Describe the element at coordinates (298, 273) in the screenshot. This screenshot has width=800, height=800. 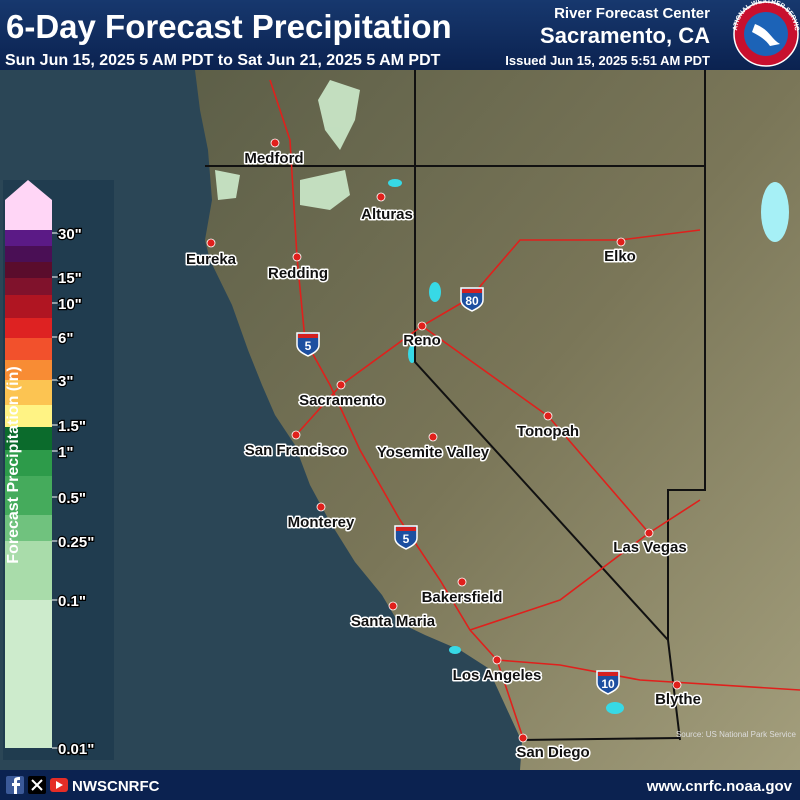
I see `city-label: Redding` at that location.